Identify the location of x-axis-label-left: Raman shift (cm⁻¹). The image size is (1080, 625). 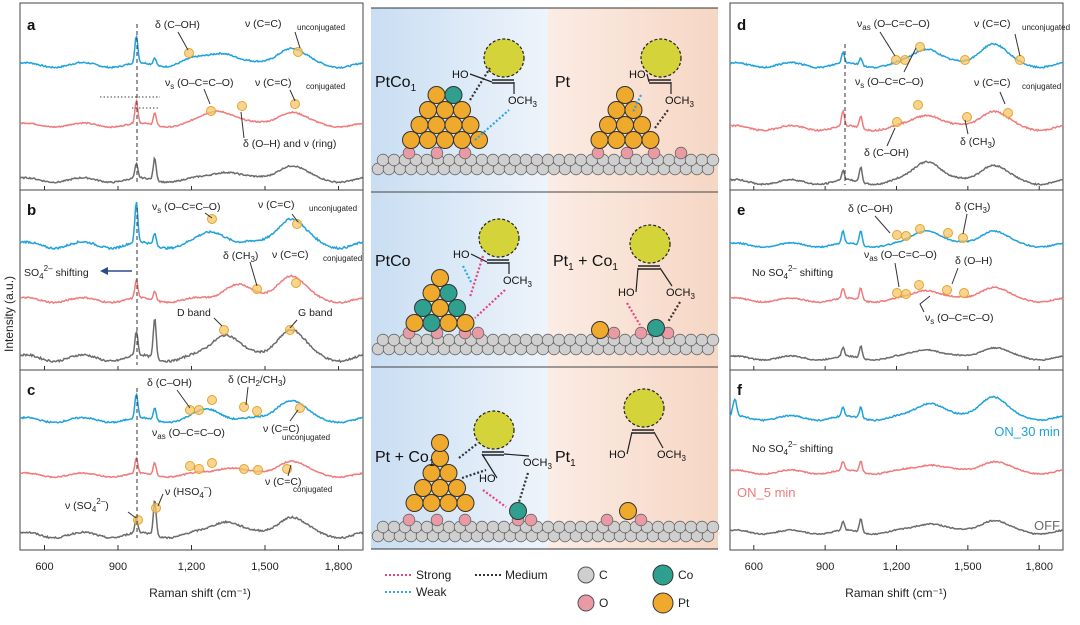
(200, 593).